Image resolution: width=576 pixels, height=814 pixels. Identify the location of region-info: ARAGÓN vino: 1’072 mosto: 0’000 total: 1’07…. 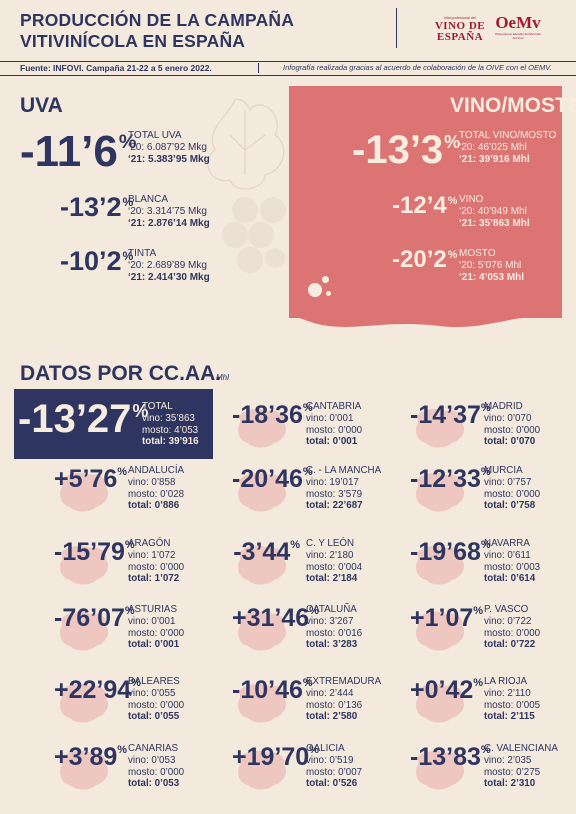
(156, 561).